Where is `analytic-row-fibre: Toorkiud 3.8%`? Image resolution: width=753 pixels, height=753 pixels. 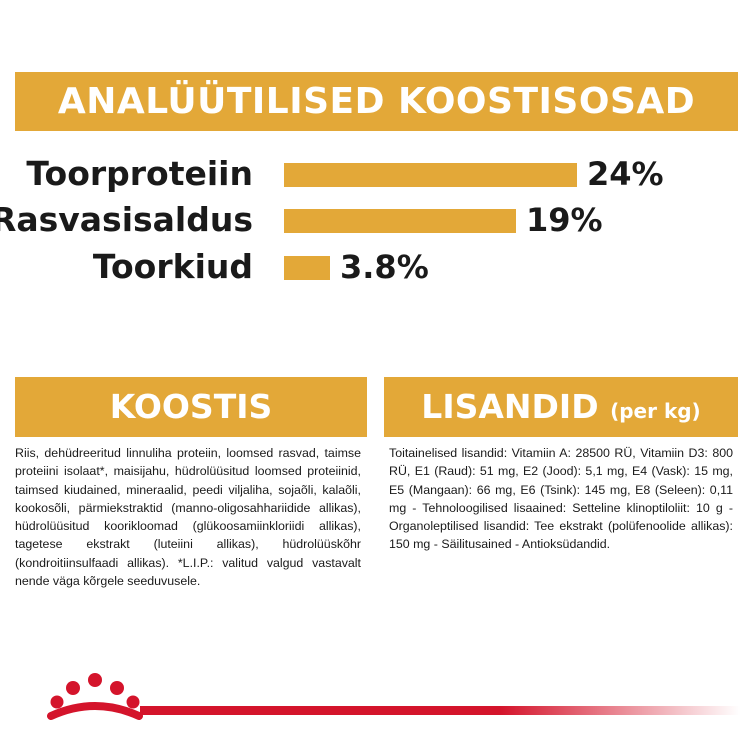 analytic-row-fibre: Toorkiud 3.8% is located at coordinates (376, 267).